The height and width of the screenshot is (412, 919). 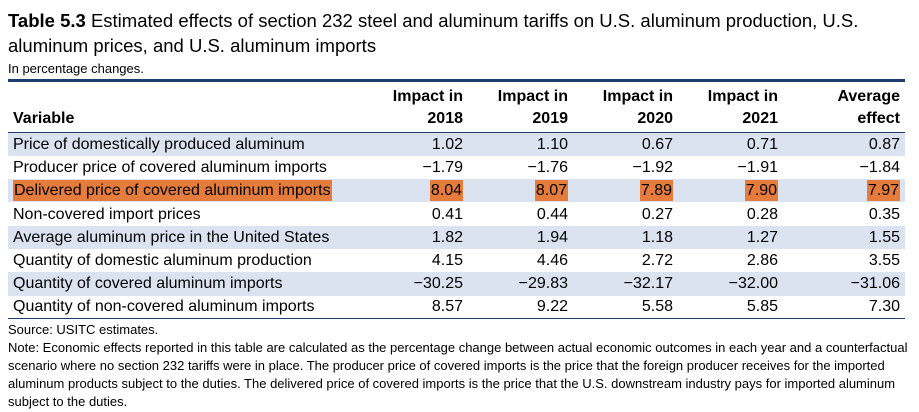 What do you see at coordinates (657, 214) in the screenshot?
I see `cell-2020: 0.27` at bounding box center [657, 214].